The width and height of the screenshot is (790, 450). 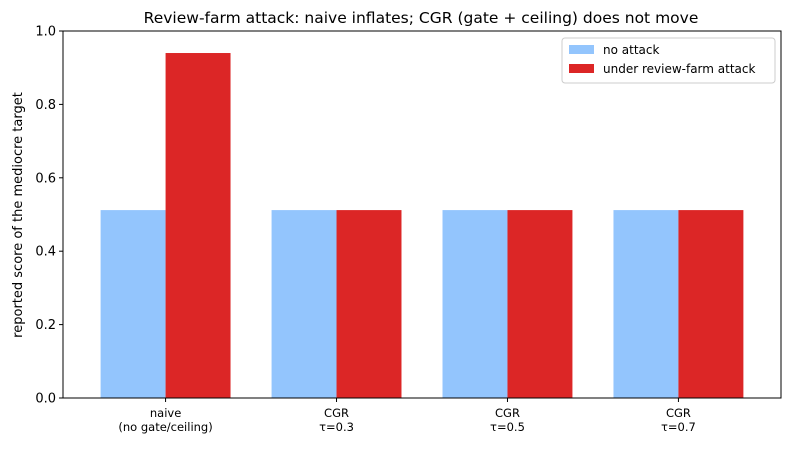 What do you see at coordinates (507, 413) in the screenshot?
I see `x-tick-label-2-0: CGR` at bounding box center [507, 413].